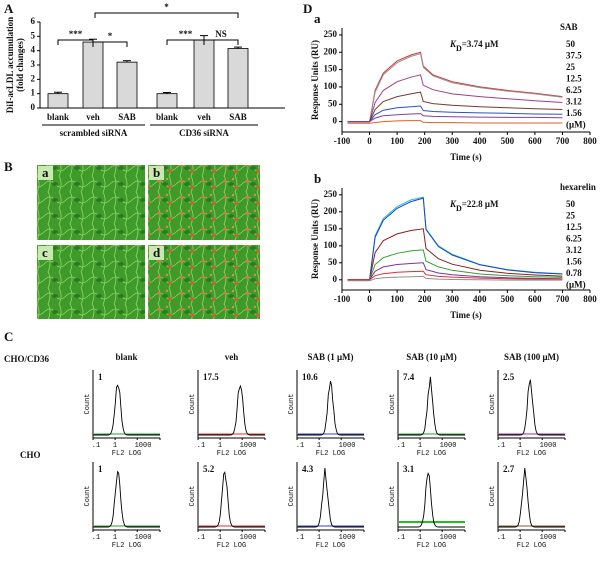 This screenshot has height=565, width=600. I want to click on legend-entry: 12.5, so click(574, 79).